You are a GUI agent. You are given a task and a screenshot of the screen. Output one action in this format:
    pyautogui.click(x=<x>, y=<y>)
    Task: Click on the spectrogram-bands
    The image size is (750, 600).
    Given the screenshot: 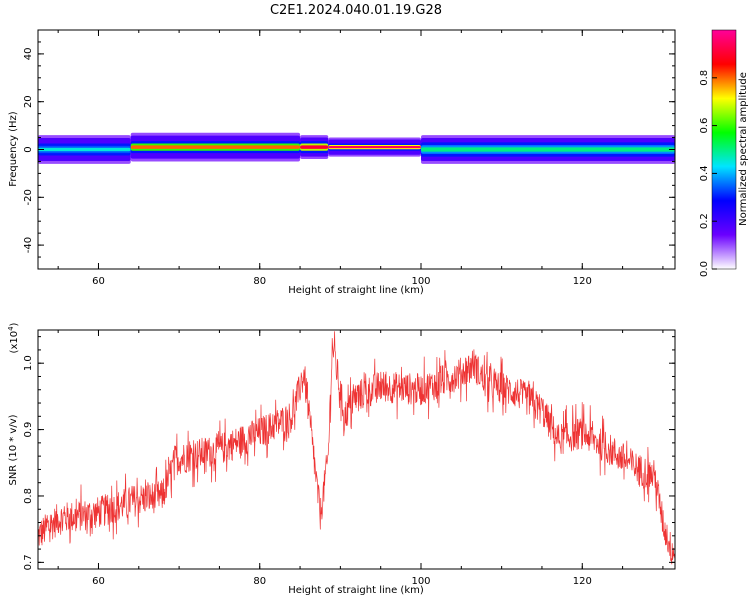 What is the action you would take?
    pyautogui.click(x=356, y=148)
    